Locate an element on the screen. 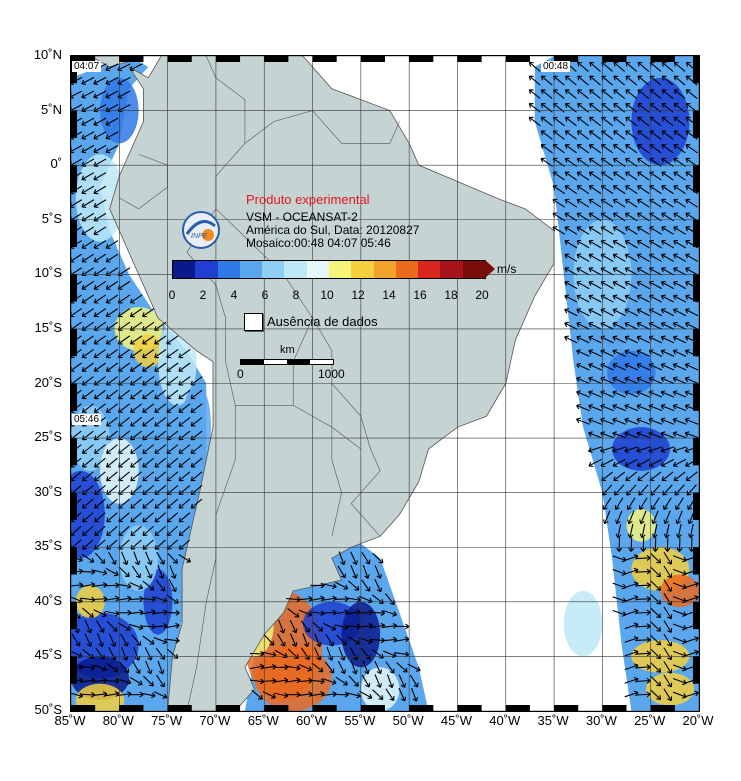 The width and height of the screenshot is (741, 781). latitude-label: 40˚S is located at coordinates (48, 600).